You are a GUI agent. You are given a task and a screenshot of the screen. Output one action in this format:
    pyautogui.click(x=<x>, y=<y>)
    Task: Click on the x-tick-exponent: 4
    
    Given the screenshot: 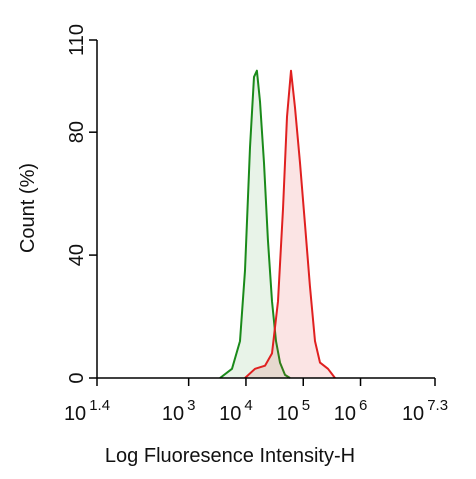 What is the action you would take?
    pyautogui.click(x=248, y=405)
    